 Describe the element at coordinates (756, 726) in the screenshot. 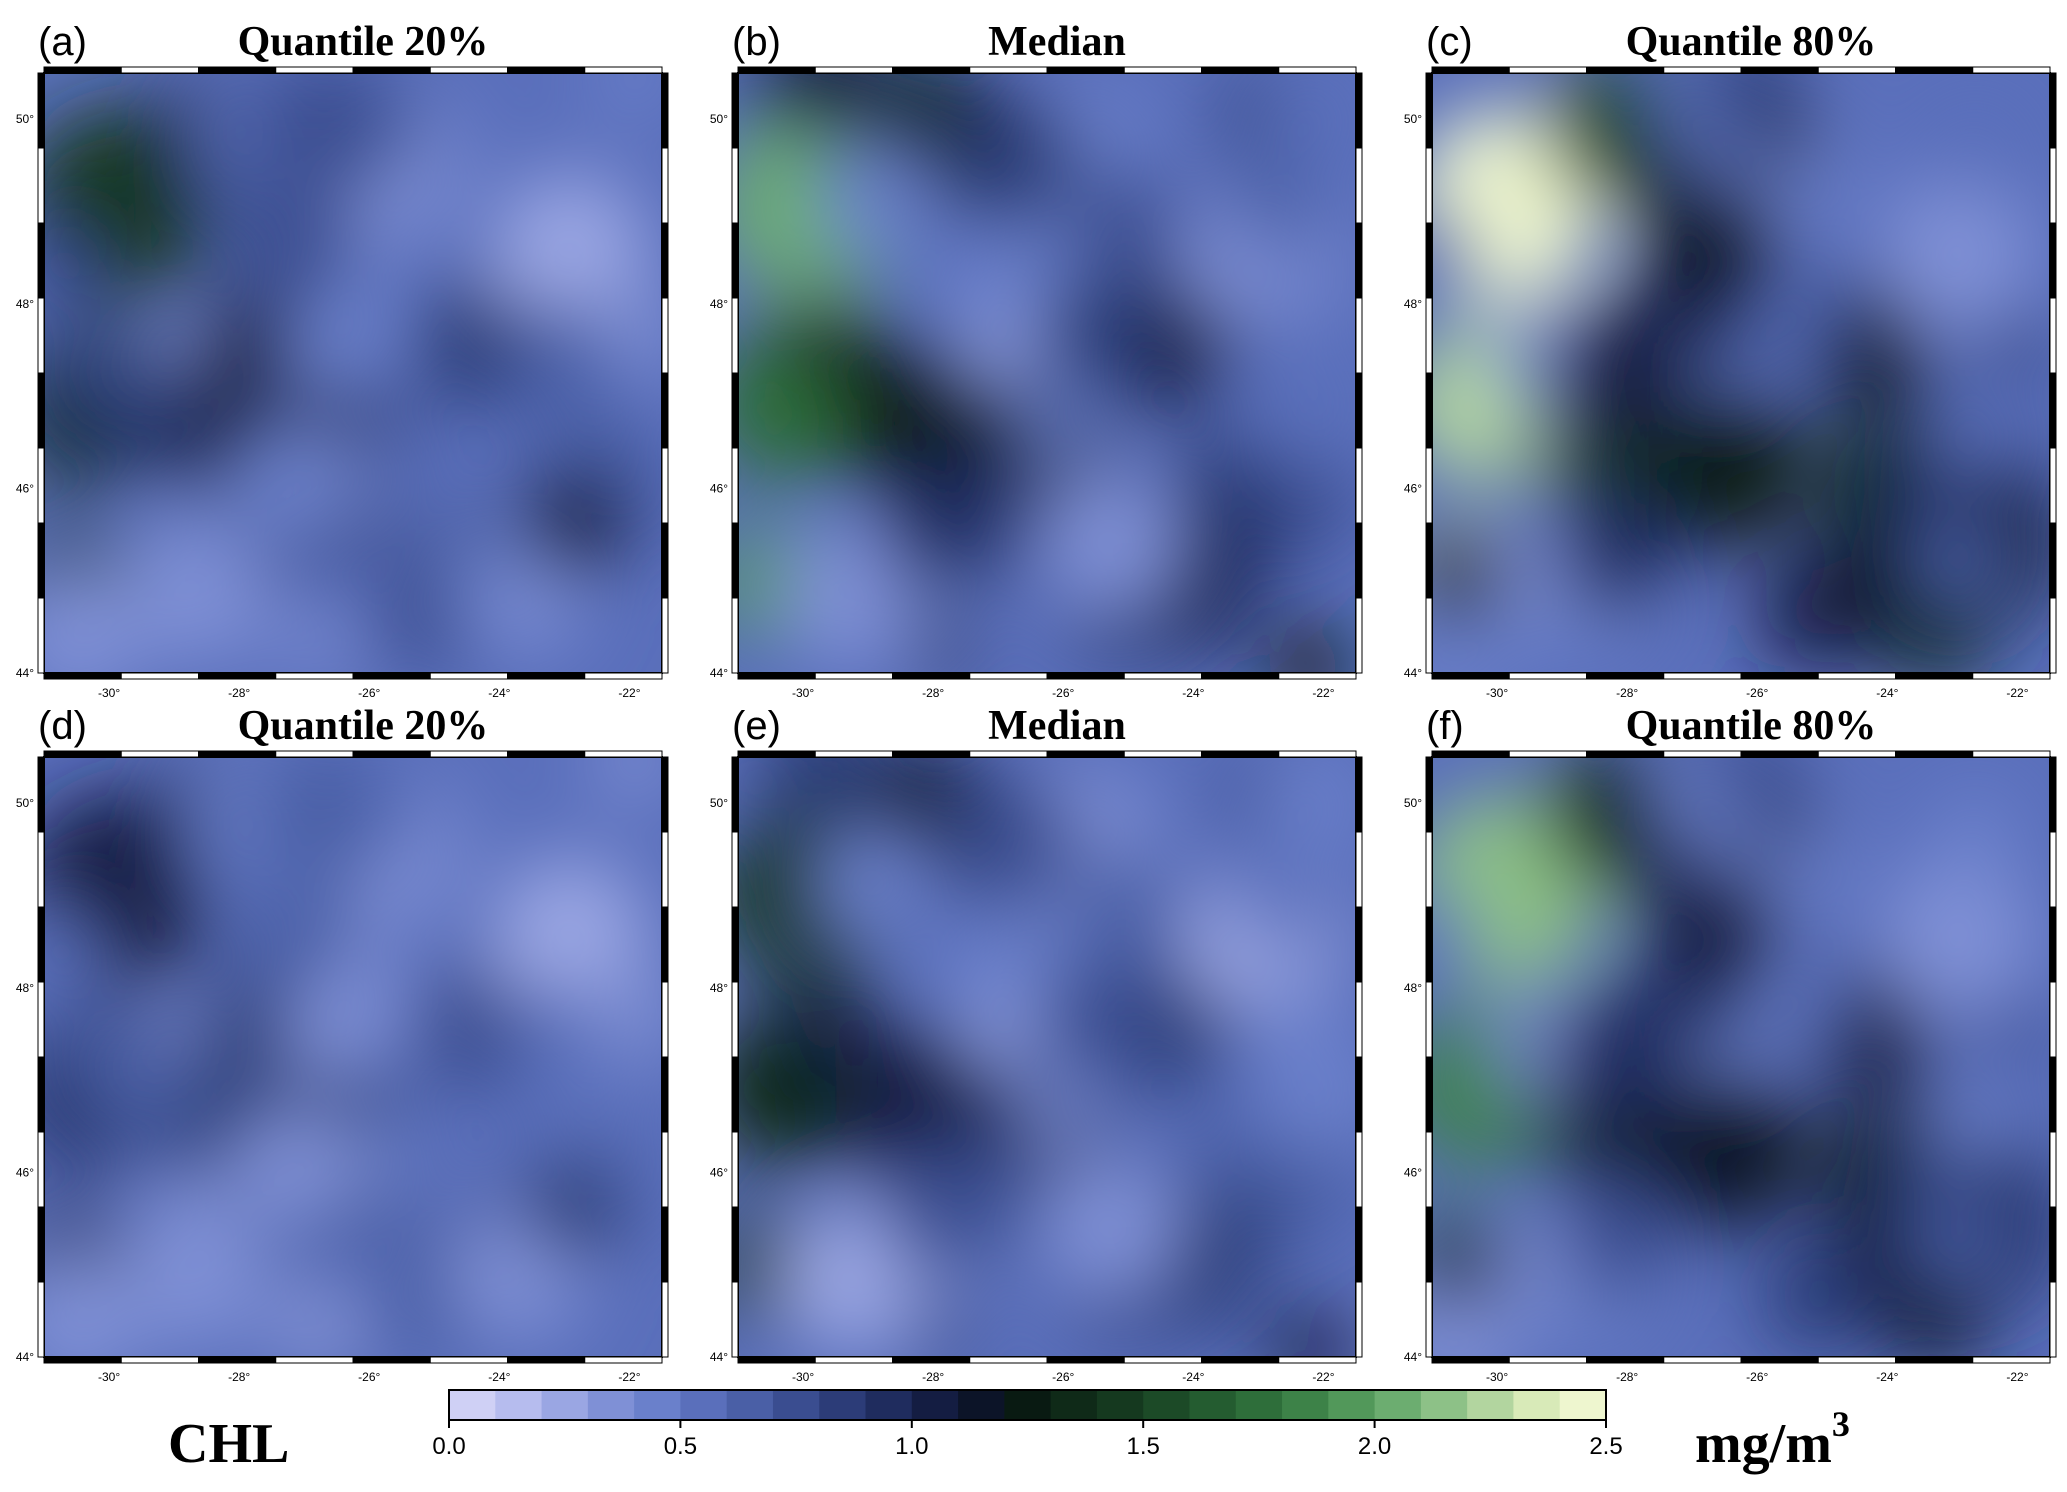

I see `panel-letter: (e)` at that location.